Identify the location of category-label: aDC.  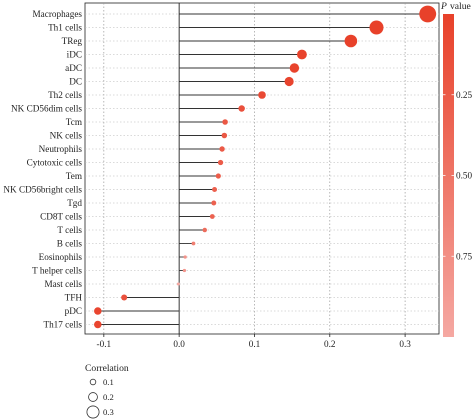
(73, 68).